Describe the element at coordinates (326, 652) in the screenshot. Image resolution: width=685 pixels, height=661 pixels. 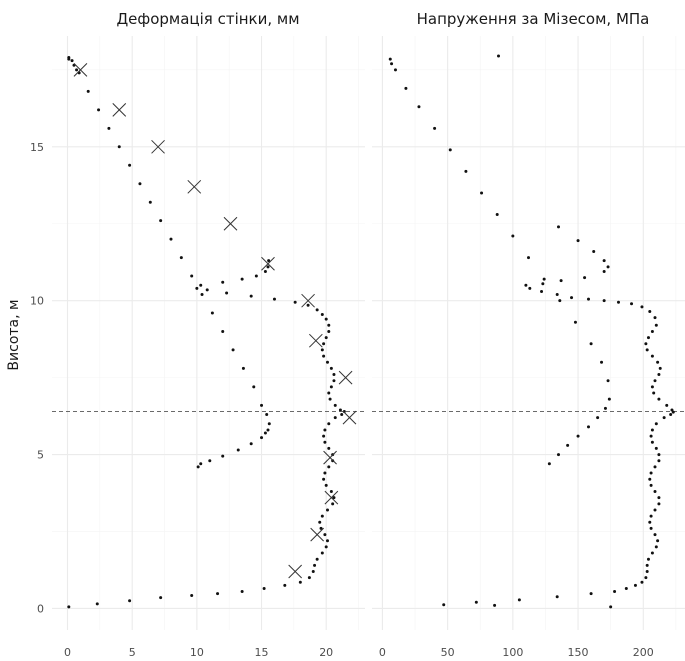
I see `x-tick-label: 20` at that location.